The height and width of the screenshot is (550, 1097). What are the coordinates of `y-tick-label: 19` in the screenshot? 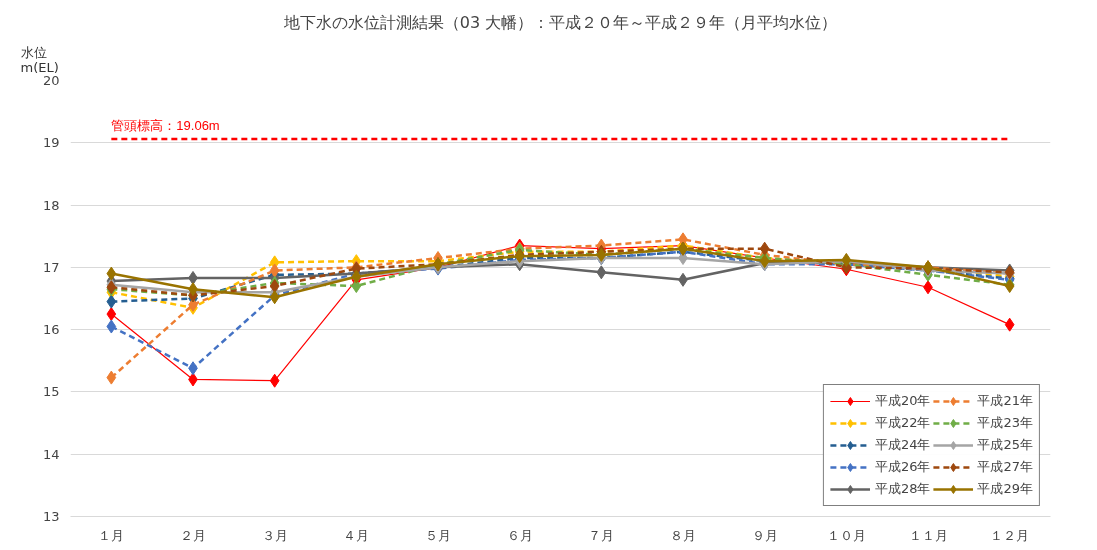 It's located at (51, 143).